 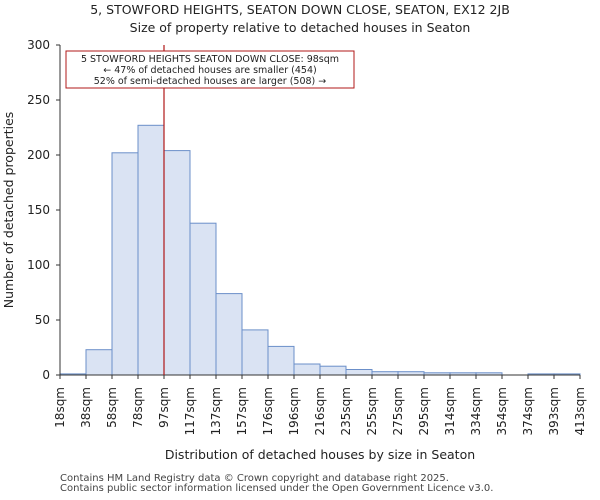 What do you see at coordinates (46, 375) in the screenshot?
I see `y-tick-label: 0` at bounding box center [46, 375].